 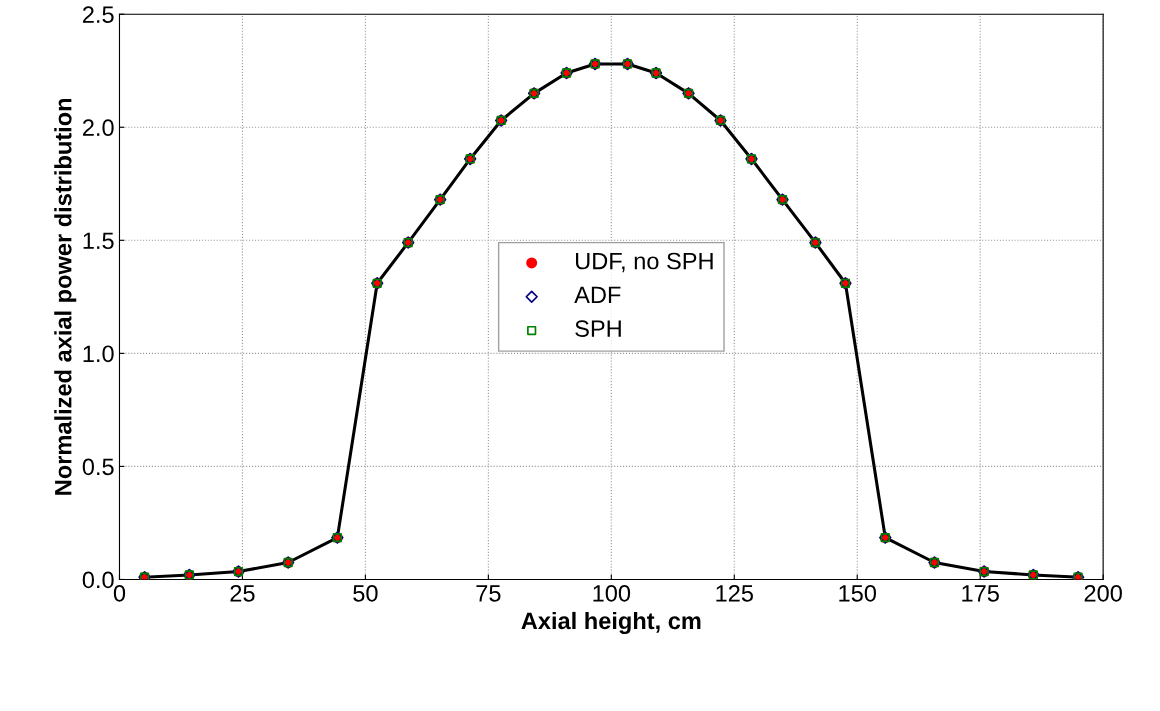 I want to click on x-tick-label: 0, so click(x=119, y=593).